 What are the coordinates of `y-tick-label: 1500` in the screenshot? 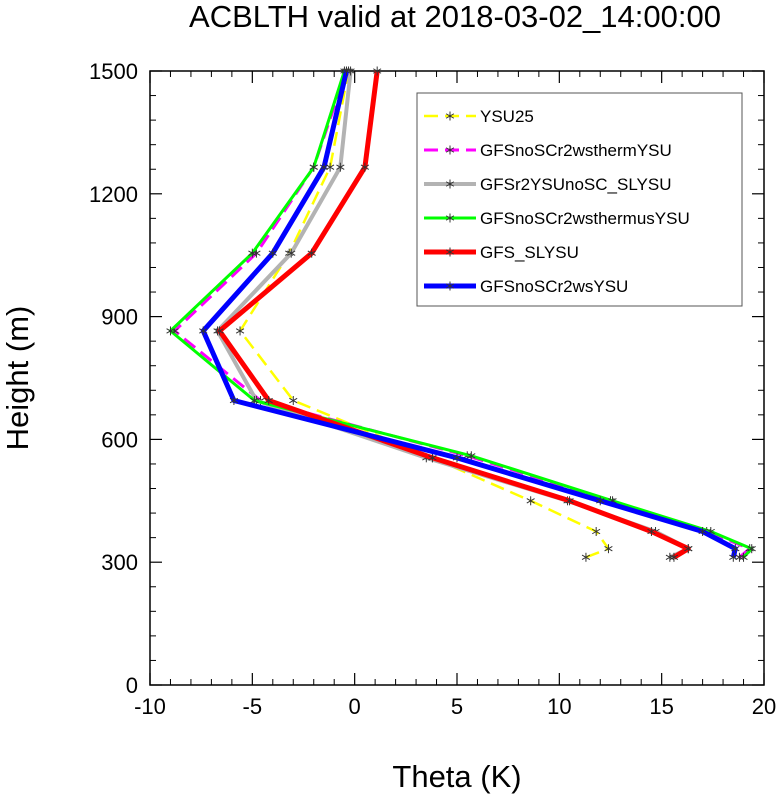 It's located at (113, 71).